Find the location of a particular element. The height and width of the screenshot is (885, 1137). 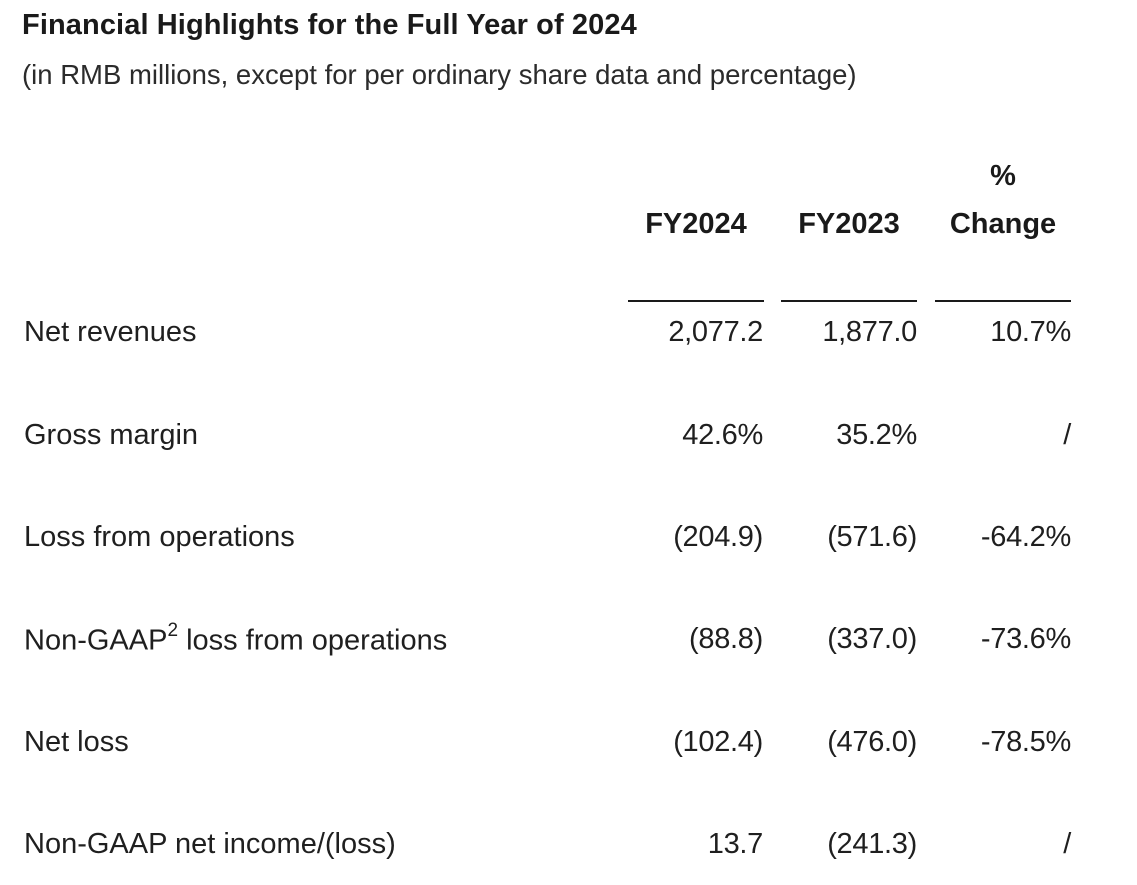

row-label-prefix: Non-GAAP is located at coordinates (96, 640).